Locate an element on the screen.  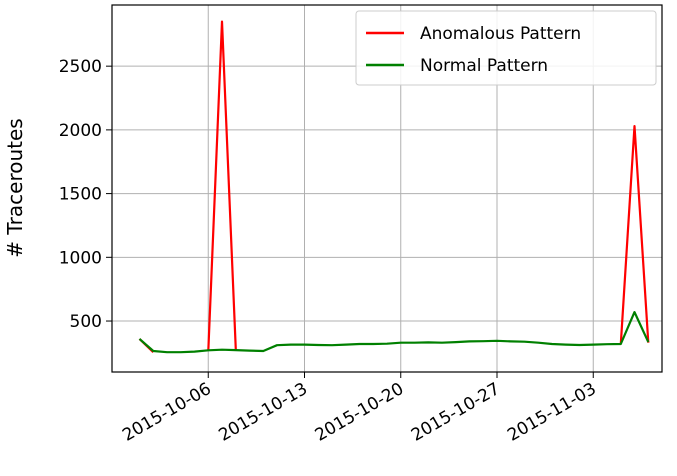
x-tick-label: 2015-10-27 is located at coordinates (456, 412).